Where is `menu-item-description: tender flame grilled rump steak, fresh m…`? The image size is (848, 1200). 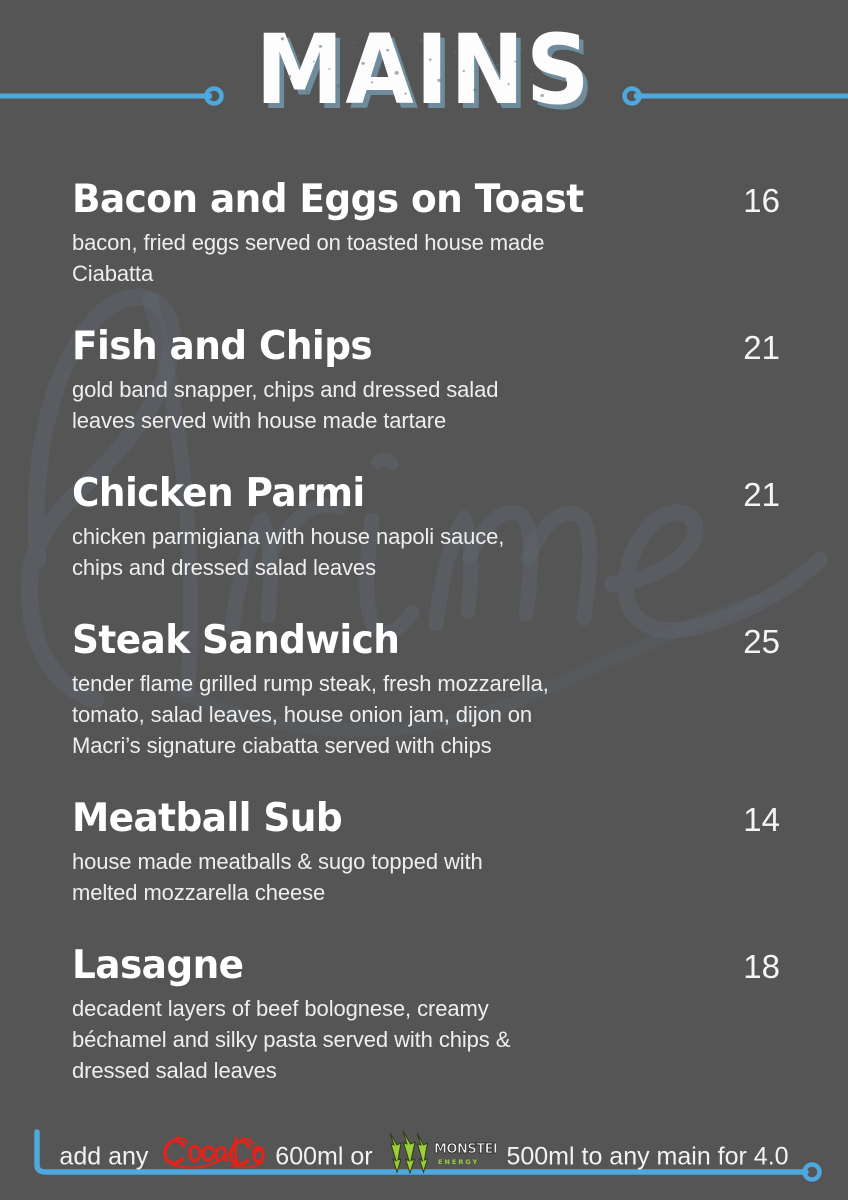
menu-item-description: tender flame grilled rump steak, fresh m… is located at coordinates (372, 714).